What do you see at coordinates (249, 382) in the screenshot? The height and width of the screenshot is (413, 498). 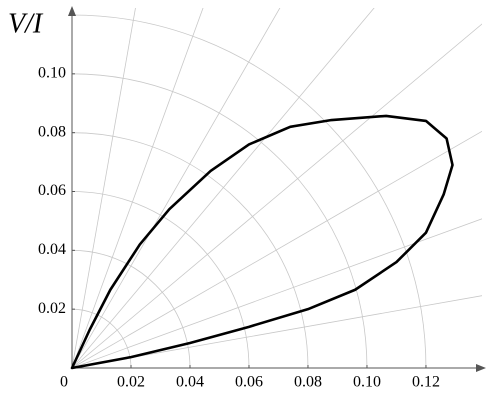 I see `x-tick-label: 0.06` at bounding box center [249, 382].